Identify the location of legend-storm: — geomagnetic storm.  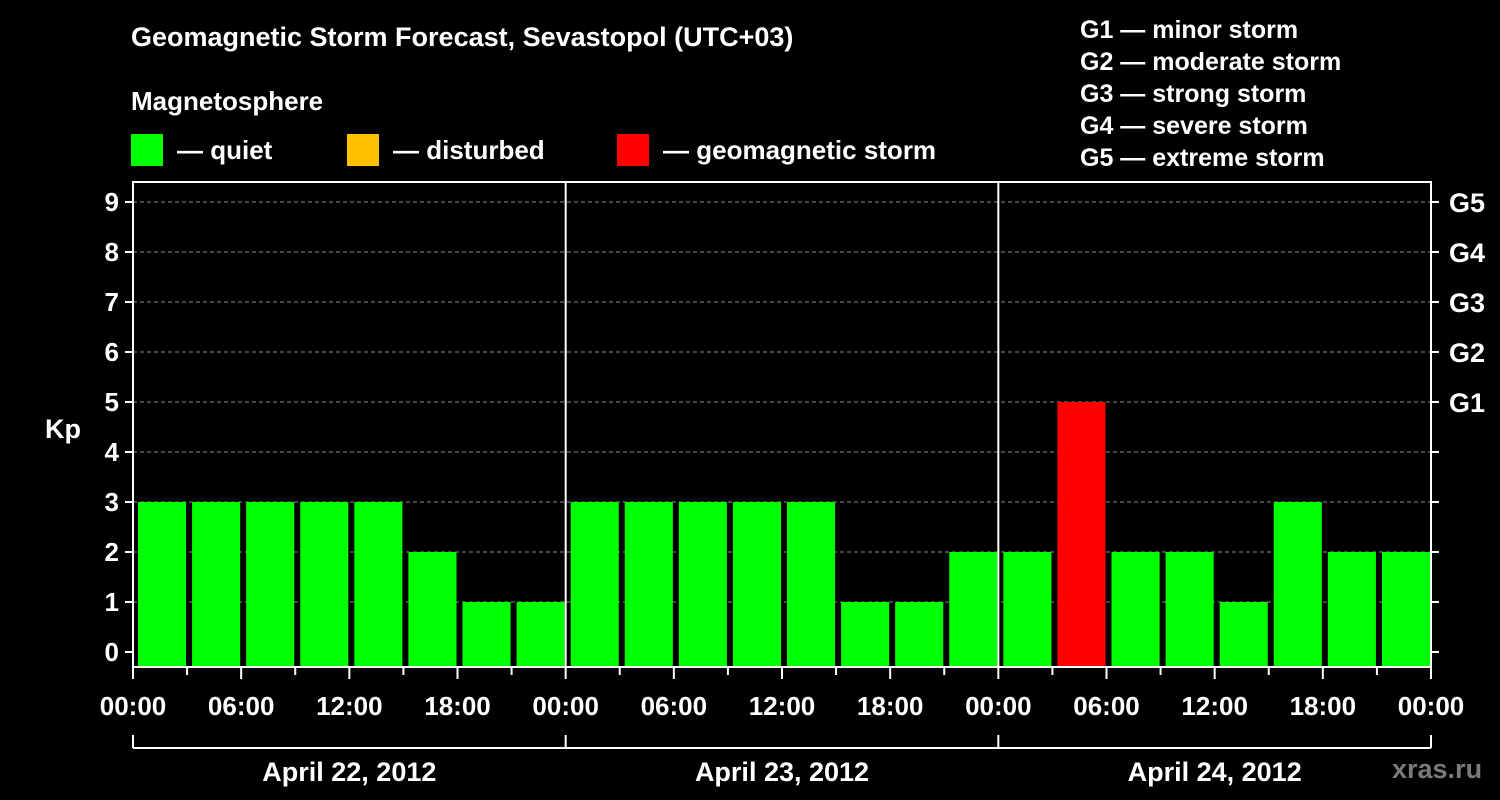
(776, 150).